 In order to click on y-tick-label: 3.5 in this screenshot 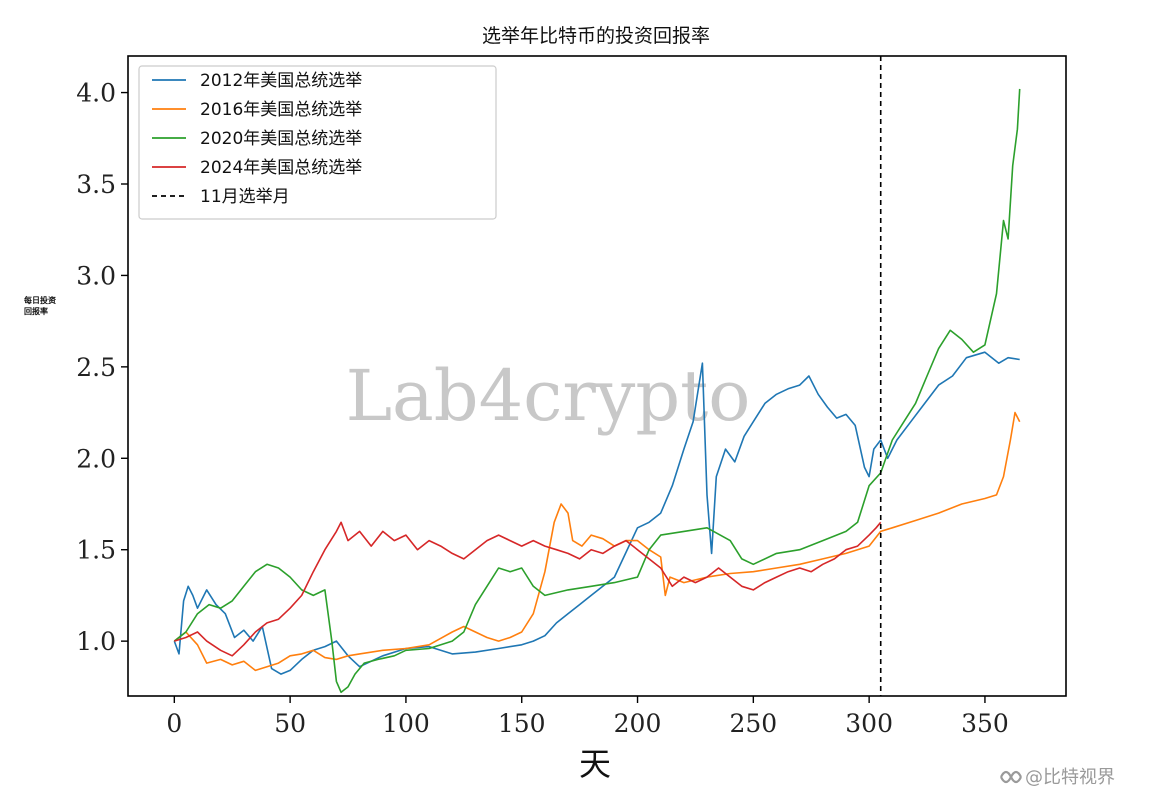, I will do `click(96, 184)`.